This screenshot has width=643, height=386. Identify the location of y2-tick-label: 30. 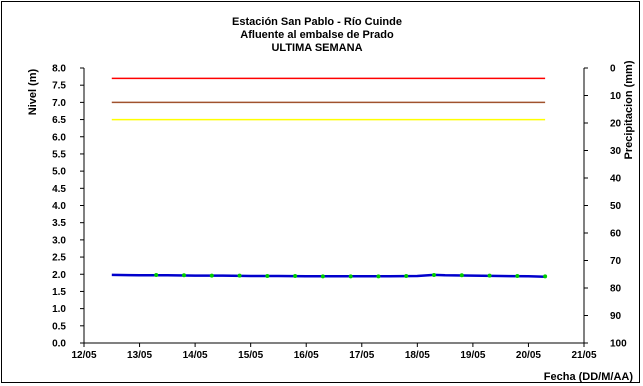
(616, 151).